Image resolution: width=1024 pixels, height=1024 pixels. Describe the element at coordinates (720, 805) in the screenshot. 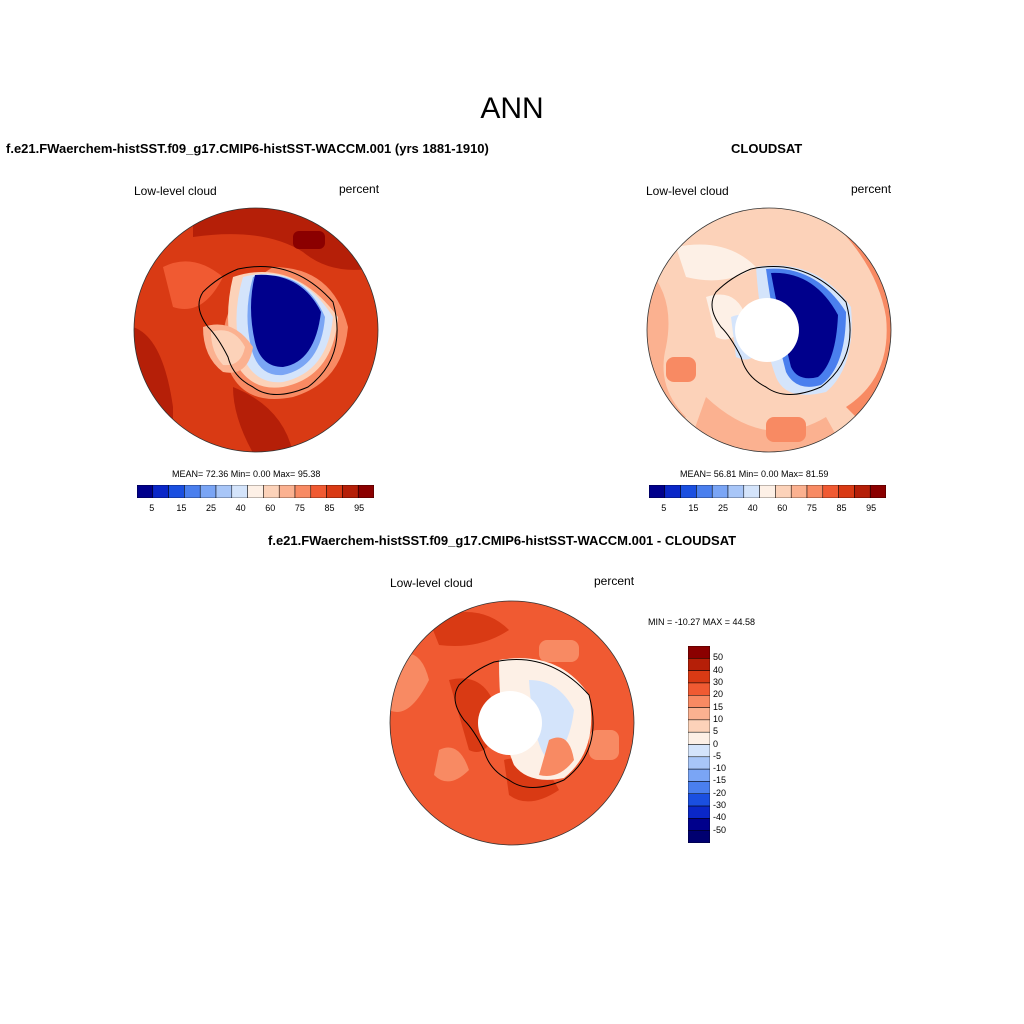

I see `panel-3-colorbar-label-12: -30` at that location.